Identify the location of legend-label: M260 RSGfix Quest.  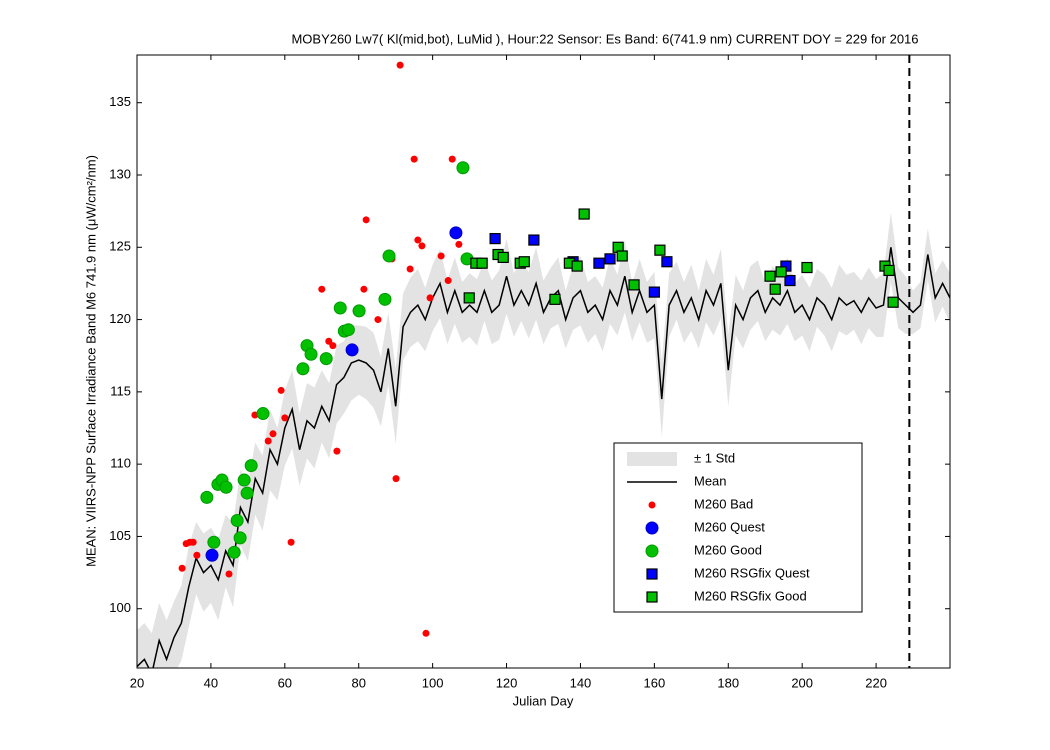
(752, 572).